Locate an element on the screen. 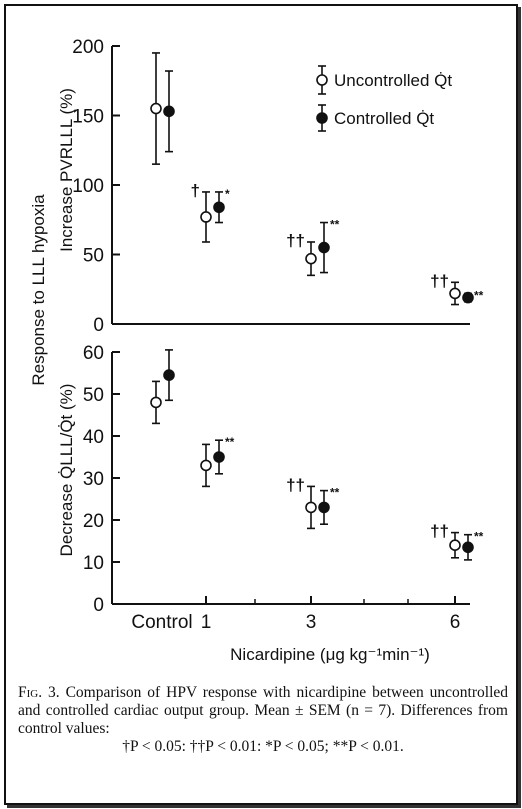  y-tick-label: 100 is located at coordinates (88, 186).